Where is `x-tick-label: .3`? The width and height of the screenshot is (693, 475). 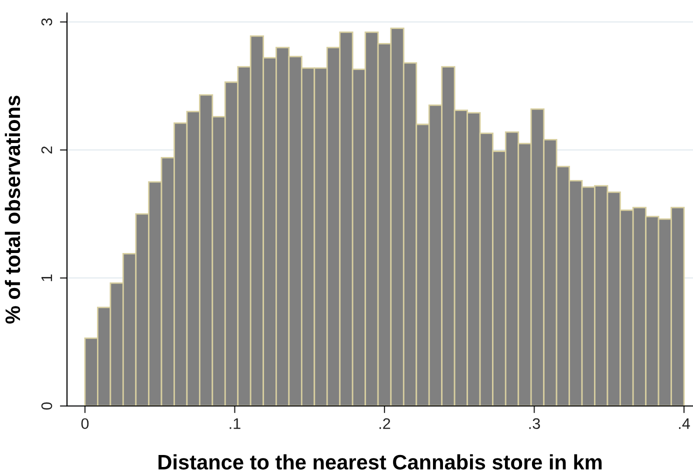 x-tick-label: .3 is located at coordinates (534, 424).